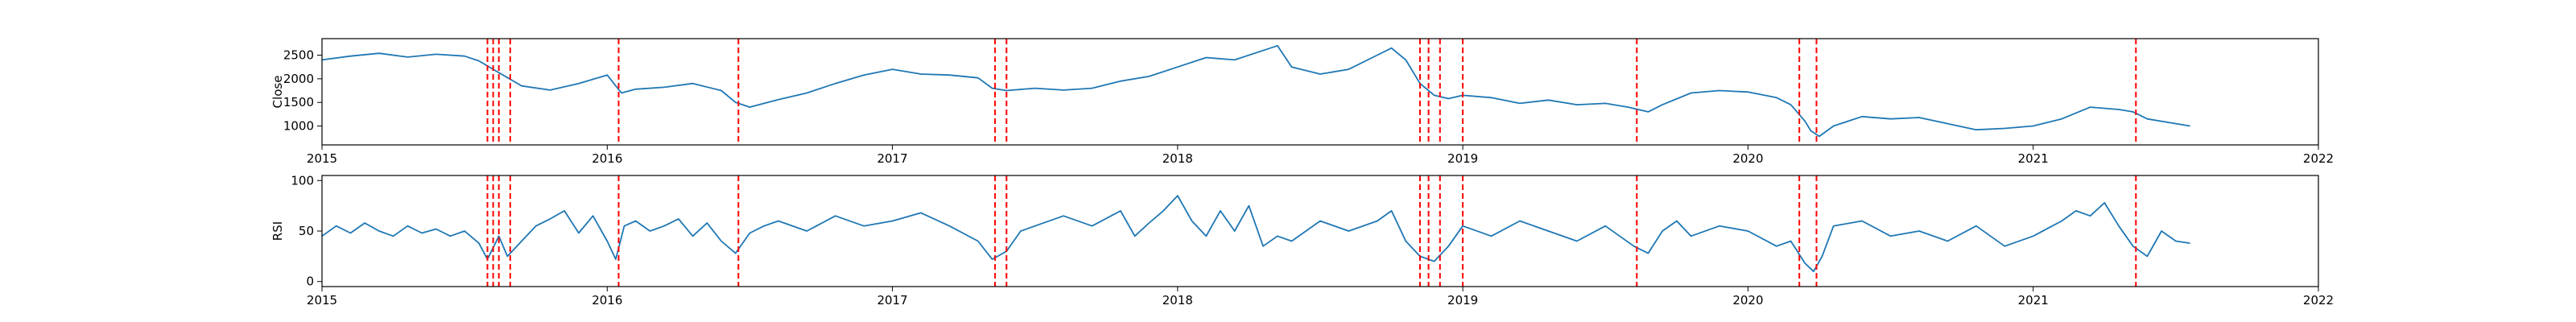 The image size is (2576, 322). I want to click on close-x-tick-label-7: 2022, so click(2318, 158).